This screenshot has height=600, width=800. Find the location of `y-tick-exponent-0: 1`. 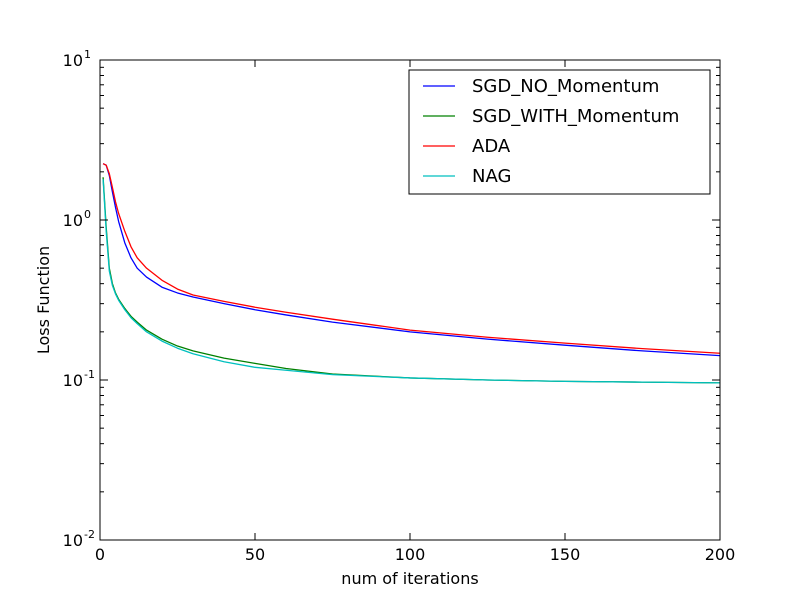

y-tick-exponent-0: 1 is located at coordinates (87, 54).